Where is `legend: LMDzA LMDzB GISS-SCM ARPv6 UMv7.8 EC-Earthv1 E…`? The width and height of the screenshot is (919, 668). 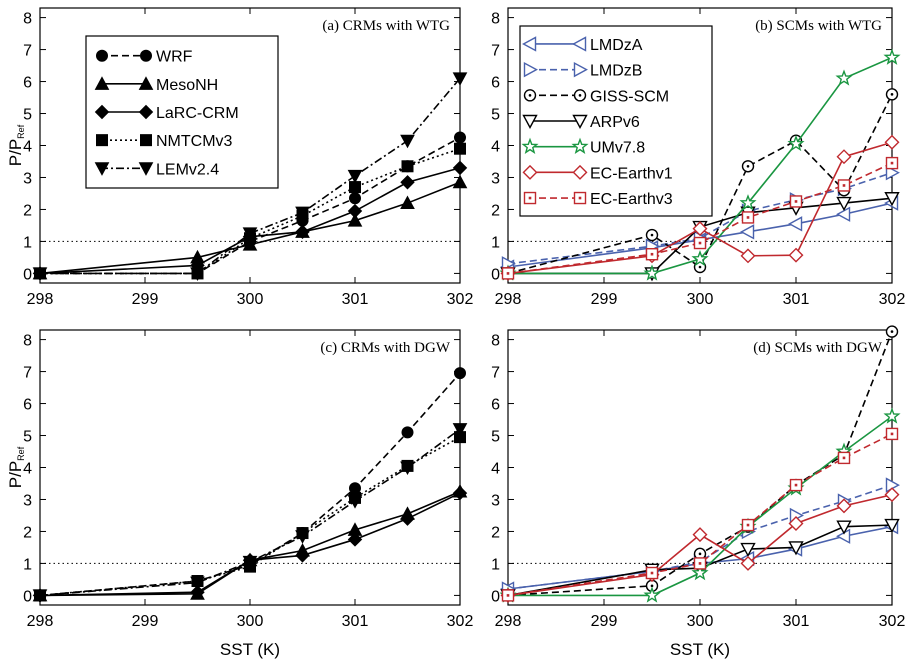 legend: LMDzA LMDzB GISS-SCM ARPv6 UMv7.8 EC-Earthv1 E… is located at coordinates (616, 121).